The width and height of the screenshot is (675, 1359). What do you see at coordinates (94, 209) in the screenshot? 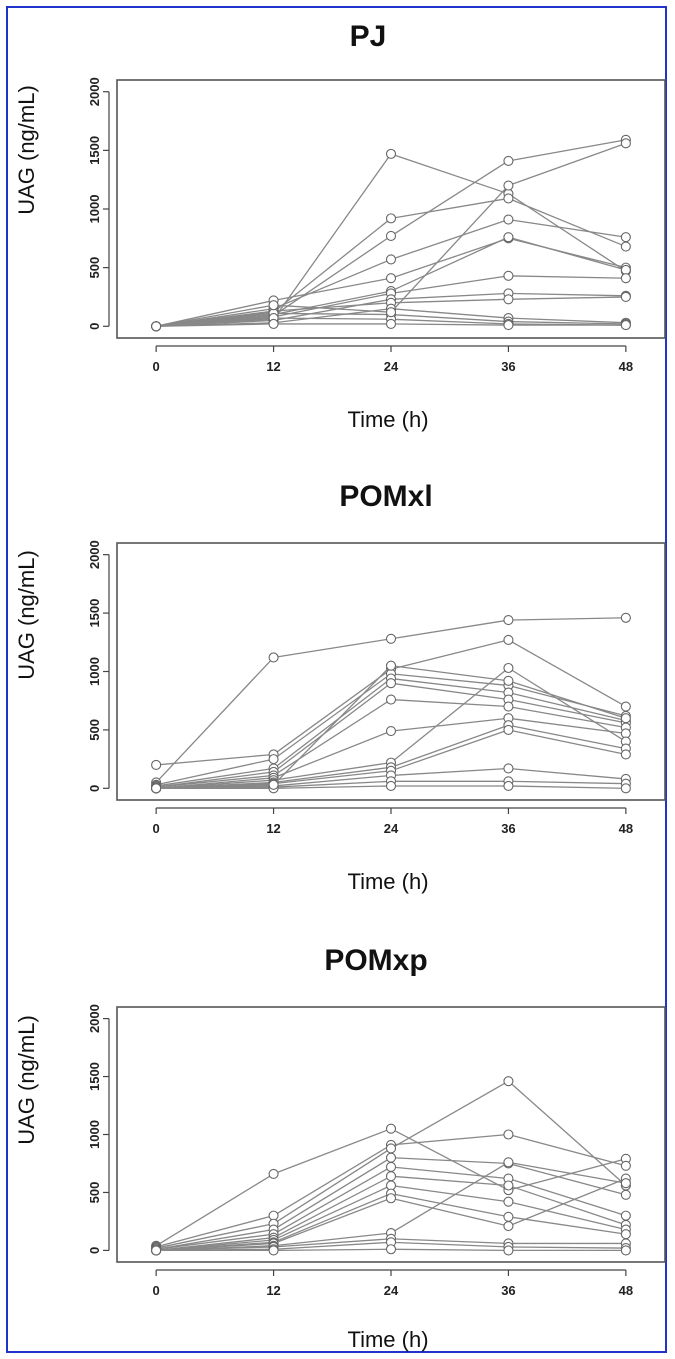
I see `y-tick-label: 1000` at bounding box center [94, 209].